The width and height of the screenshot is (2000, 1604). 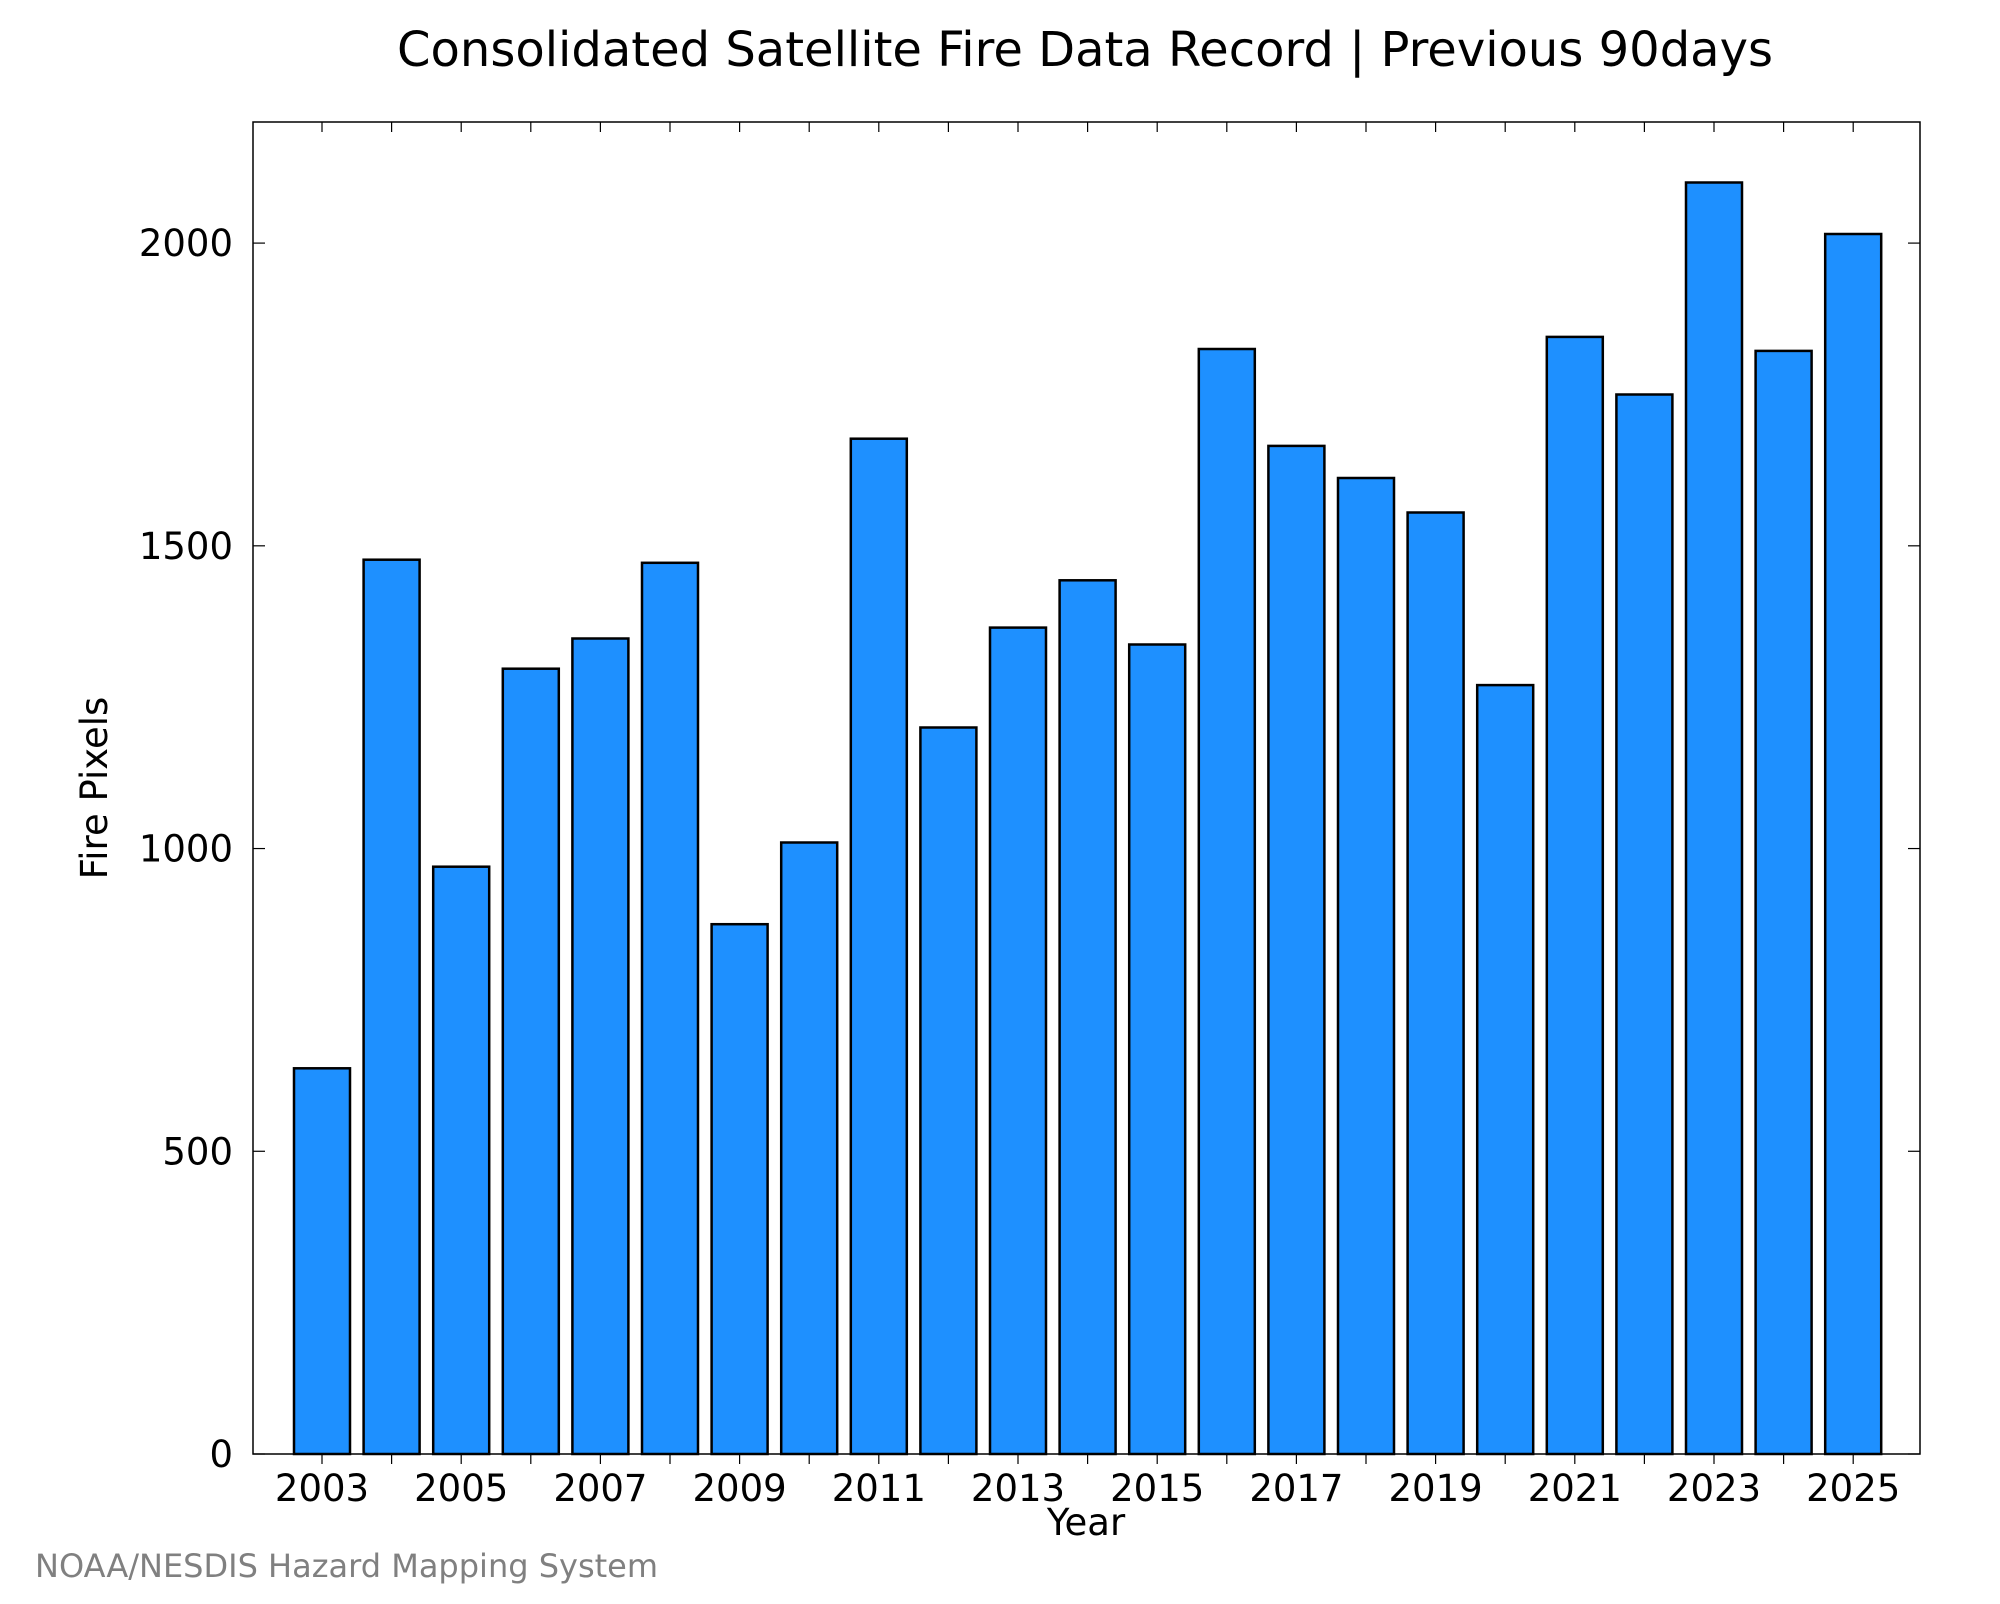 What do you see at coordinates (1296, 950) in the screenshot?
I see `bar-2017` at bounding box center [1296, 950].